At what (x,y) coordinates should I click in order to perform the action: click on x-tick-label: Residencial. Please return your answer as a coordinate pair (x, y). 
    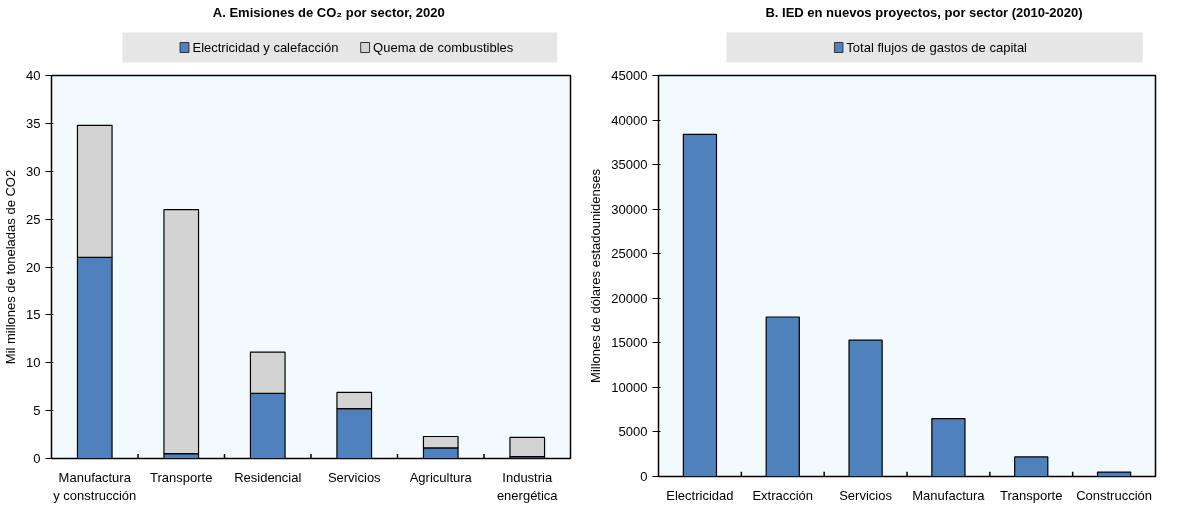
    Looking at the image, I should click on (268, 477).